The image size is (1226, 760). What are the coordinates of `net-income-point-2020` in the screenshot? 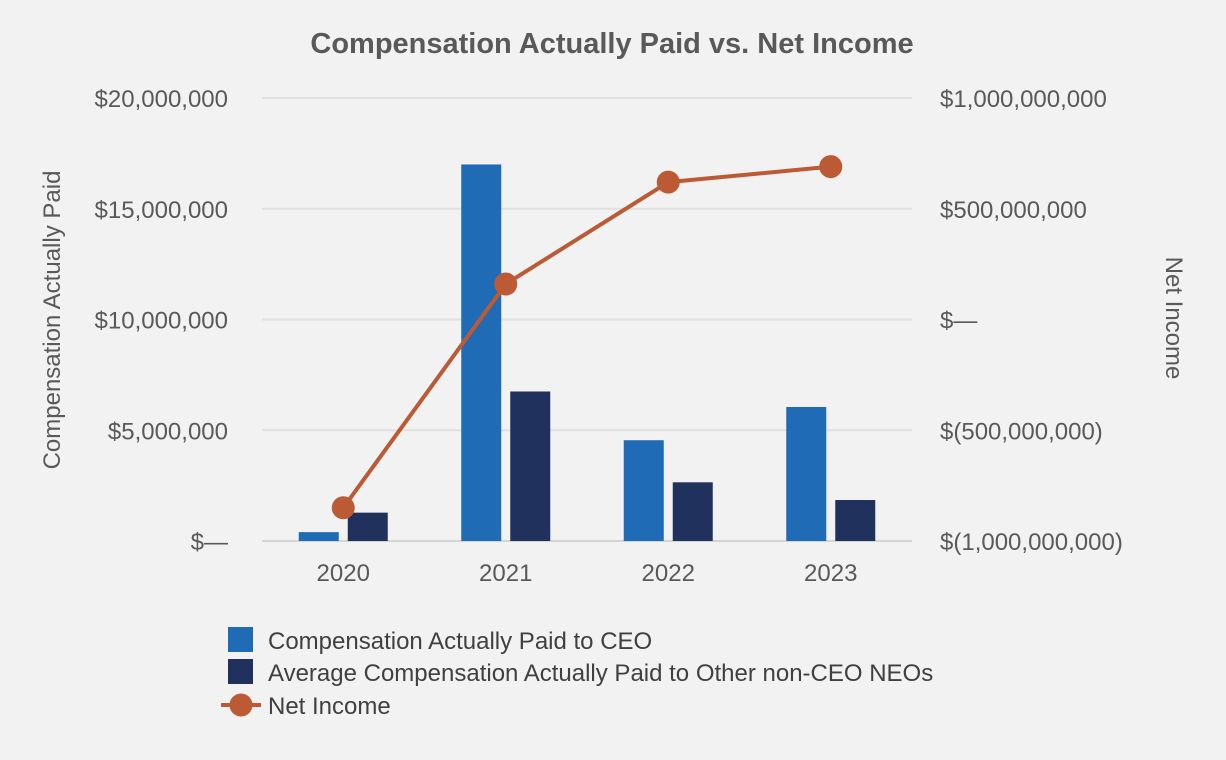 It's located at (343, 508).